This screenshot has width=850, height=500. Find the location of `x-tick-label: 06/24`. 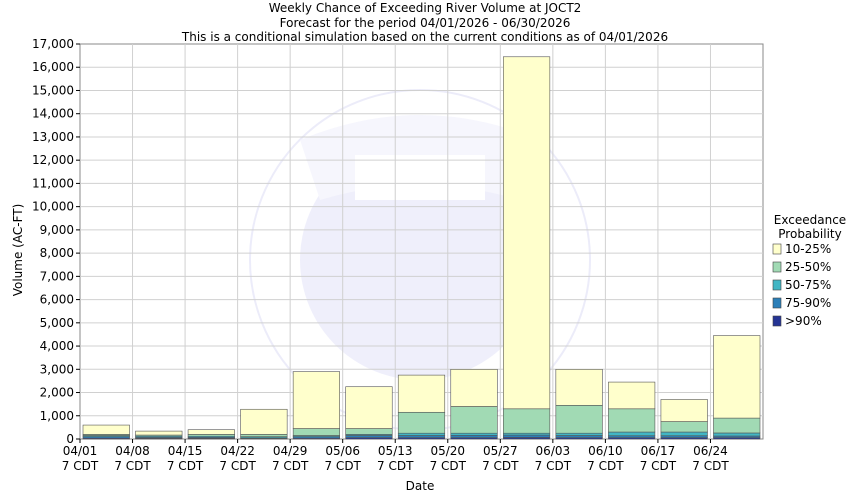

x-tick-label: 06/24 is located at coordinates (710, 451).